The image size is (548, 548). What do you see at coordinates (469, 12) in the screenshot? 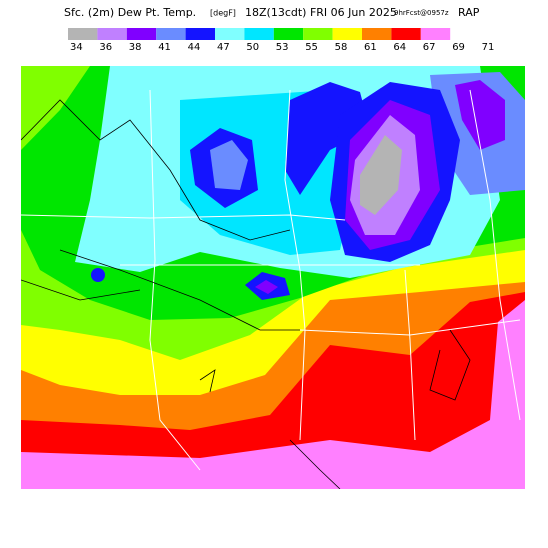
I see `model-name: RAP` at bounding box center [469, 12].